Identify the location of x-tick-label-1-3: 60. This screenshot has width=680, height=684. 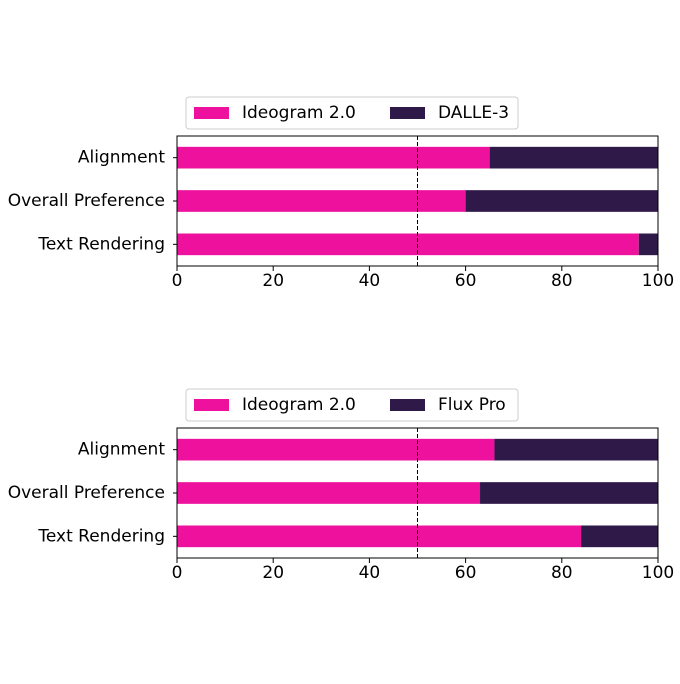
(466, 573).